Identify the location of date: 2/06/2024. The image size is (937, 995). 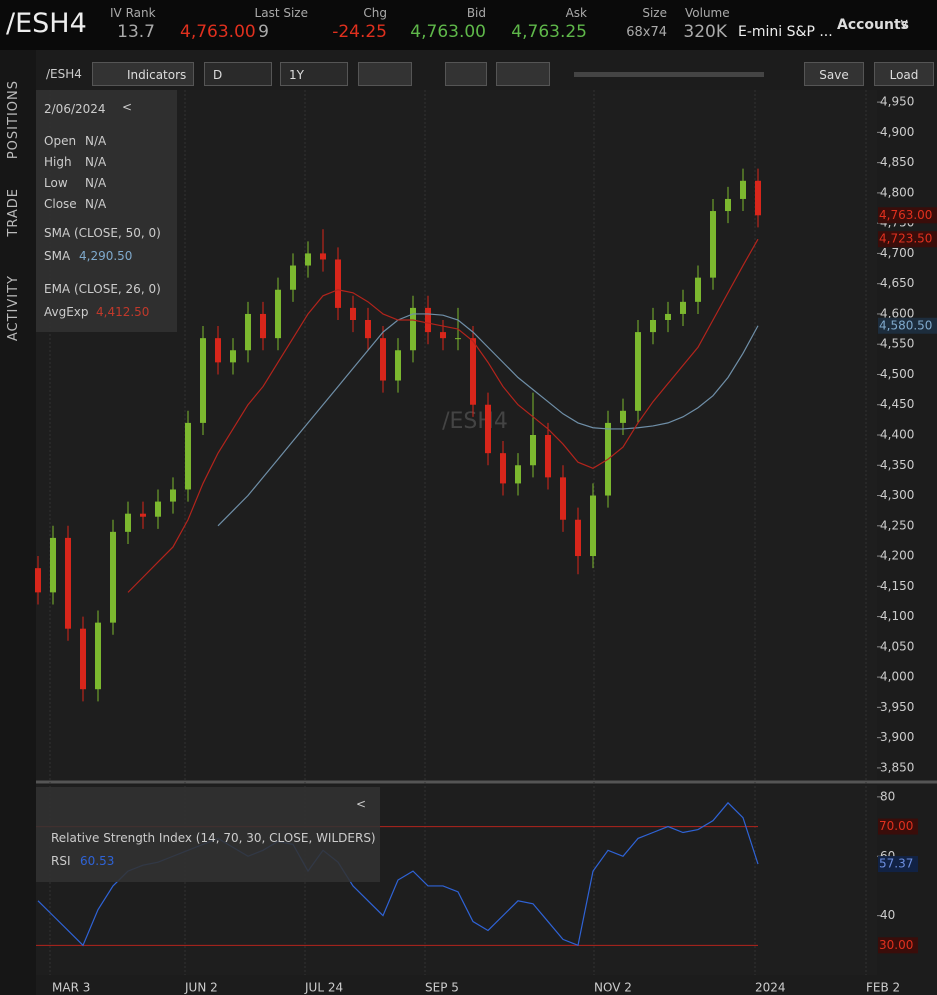
(75, 109).